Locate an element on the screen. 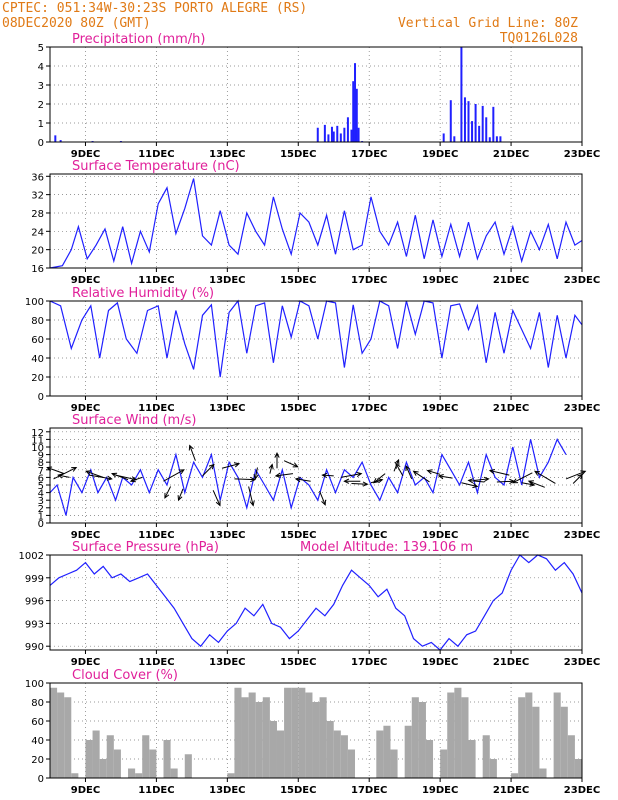  y-tick-label: 999 is located at coordinates (34, 579).